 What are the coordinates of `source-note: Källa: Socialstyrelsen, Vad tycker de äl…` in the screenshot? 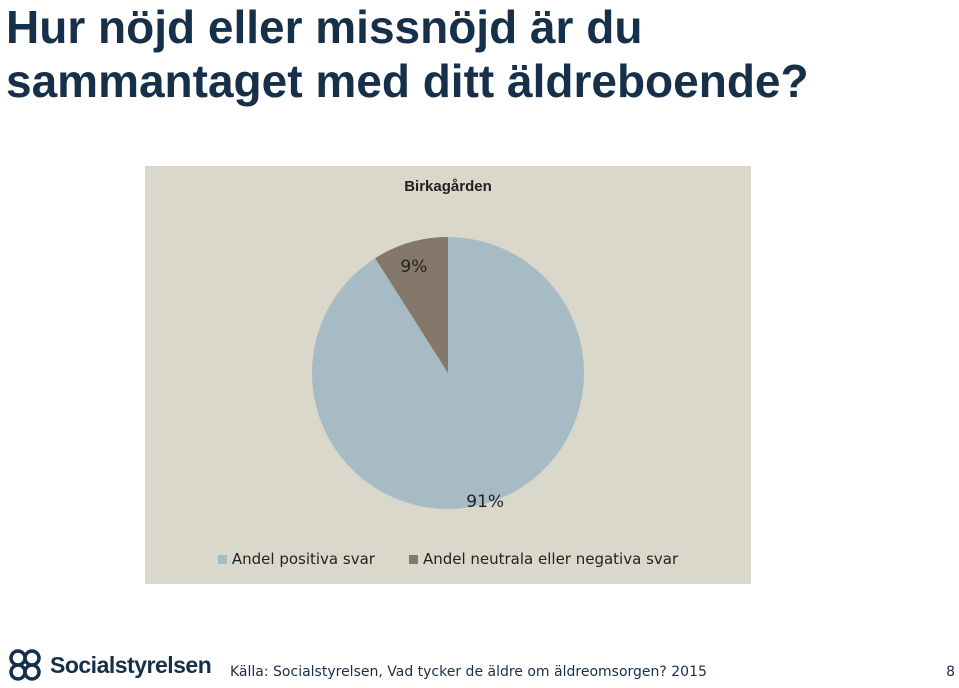 It's located at (468, 672).